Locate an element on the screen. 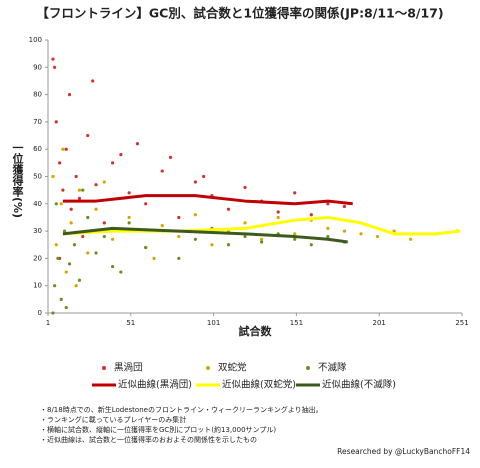 The image size is (480, 468). legend-label: 近似曲線(双蛇党) is located at coordinates (259, 385).